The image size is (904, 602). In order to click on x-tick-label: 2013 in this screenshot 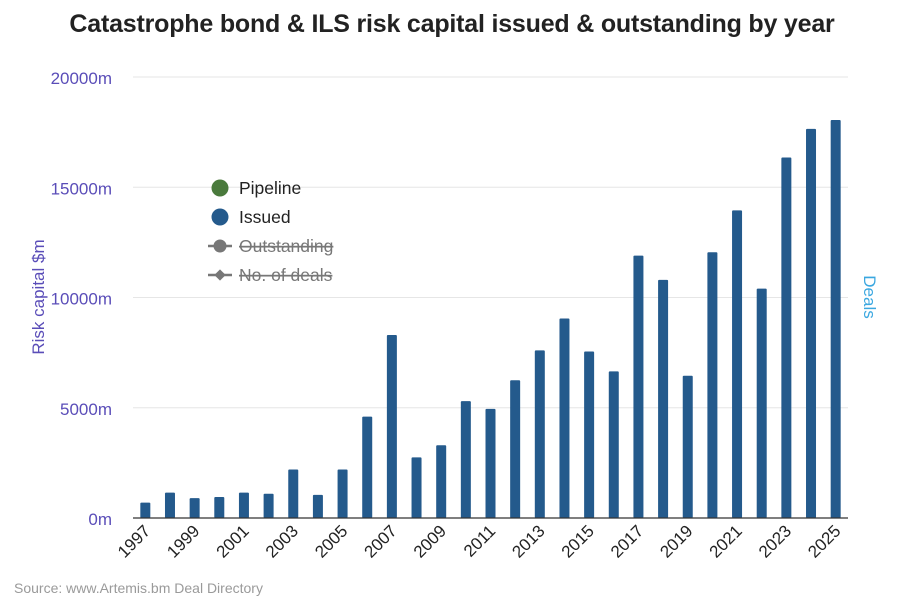, I will do `click(528, 541)`.